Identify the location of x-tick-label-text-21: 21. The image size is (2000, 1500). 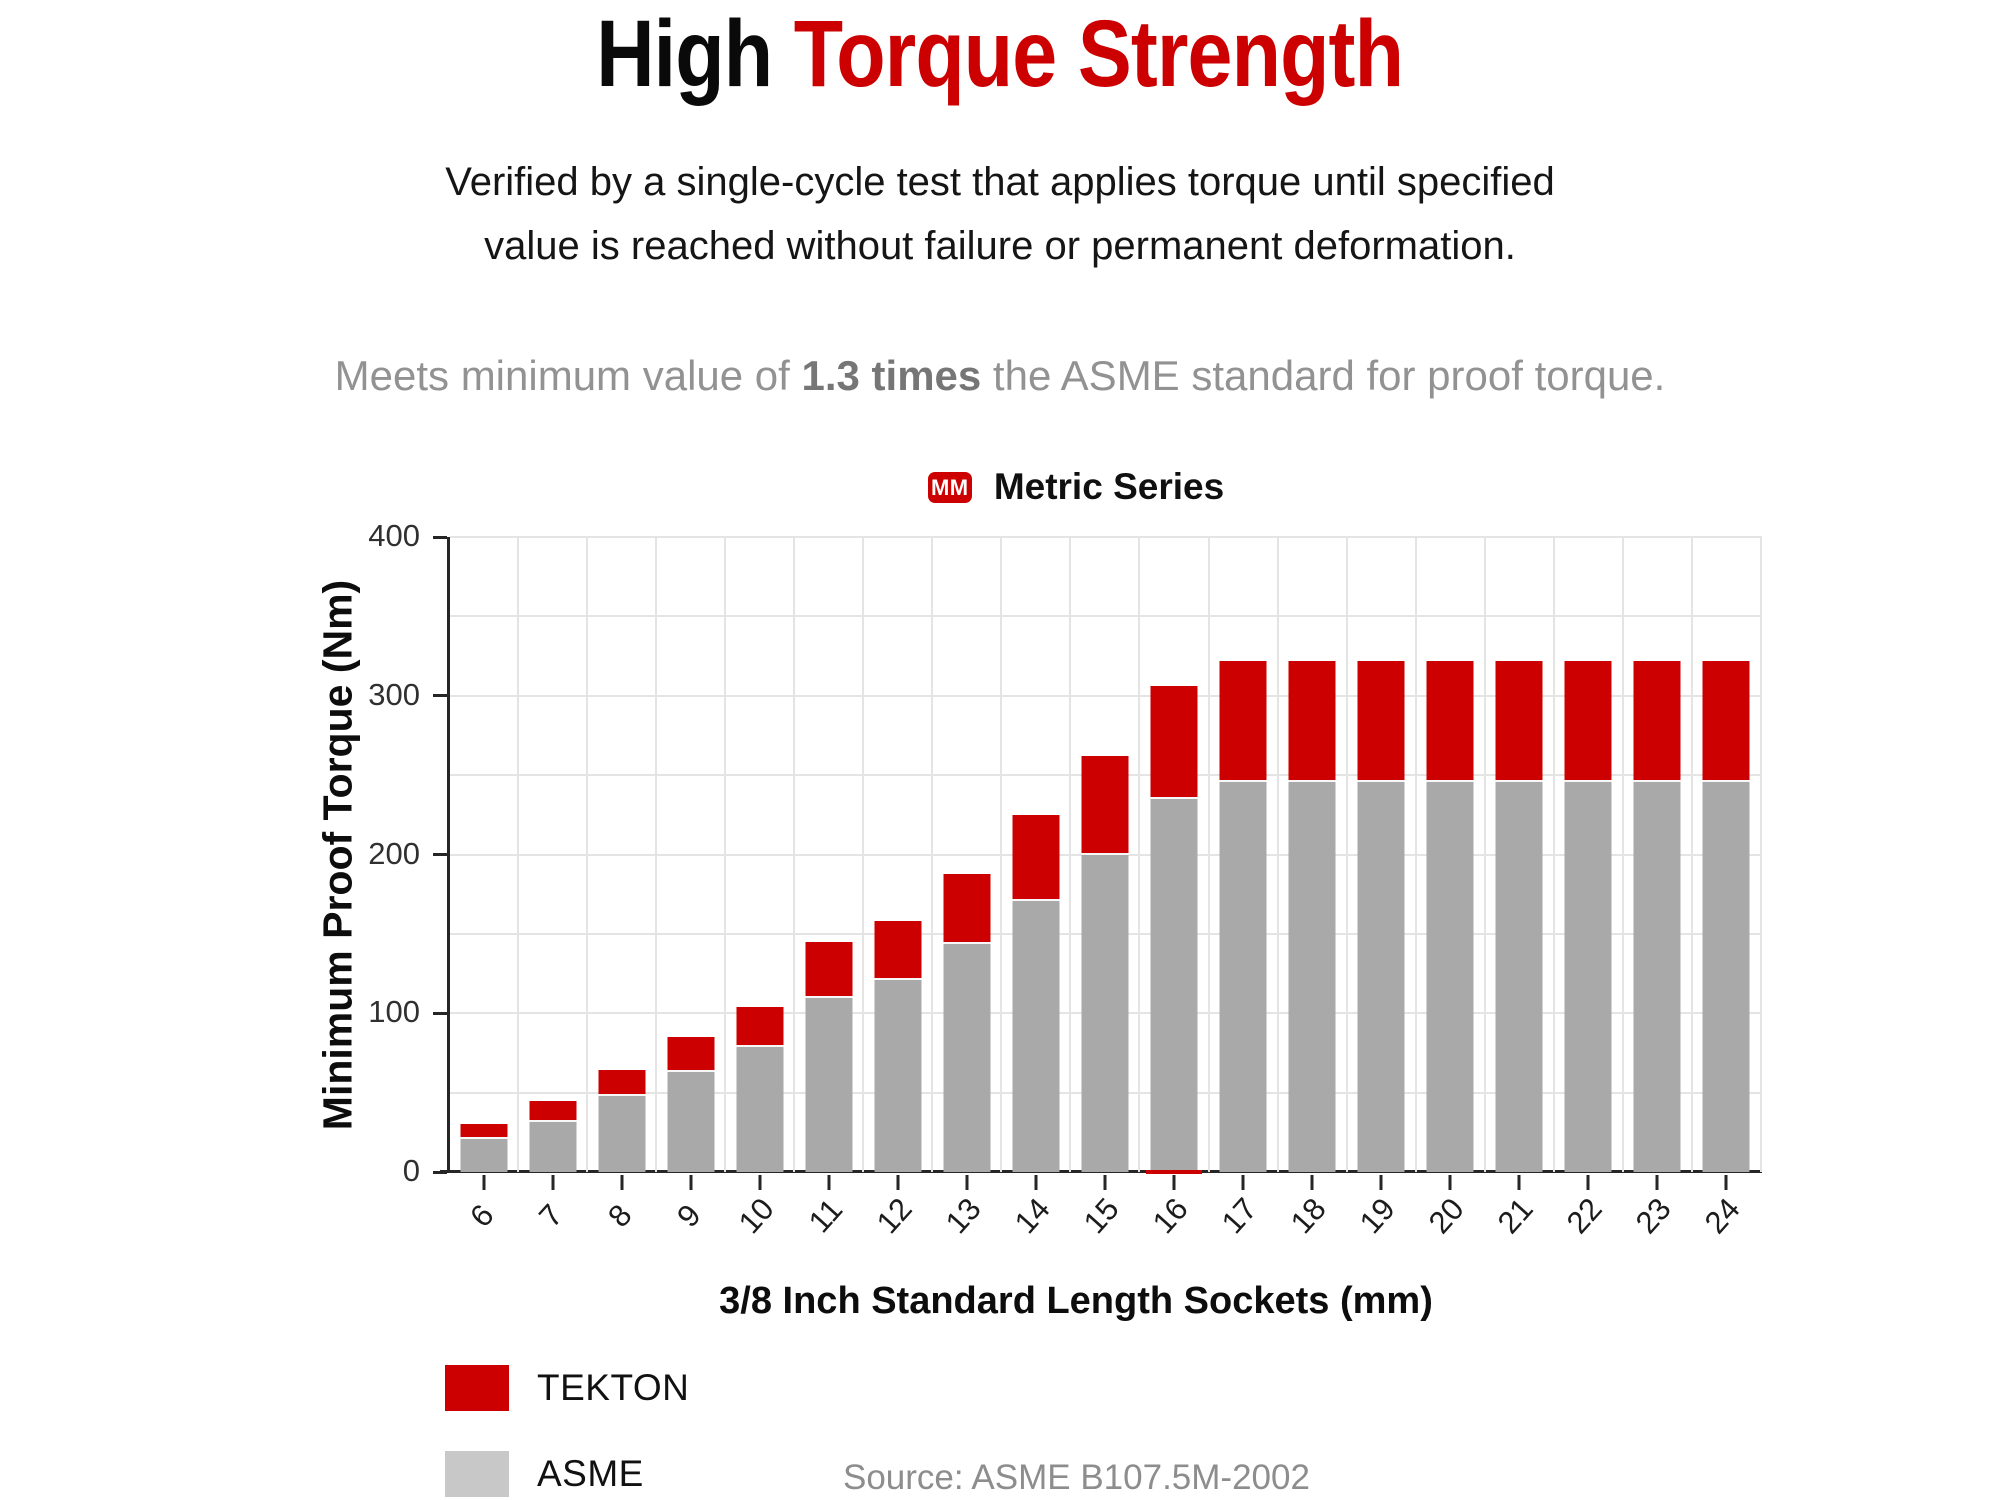
(1515, 1216).